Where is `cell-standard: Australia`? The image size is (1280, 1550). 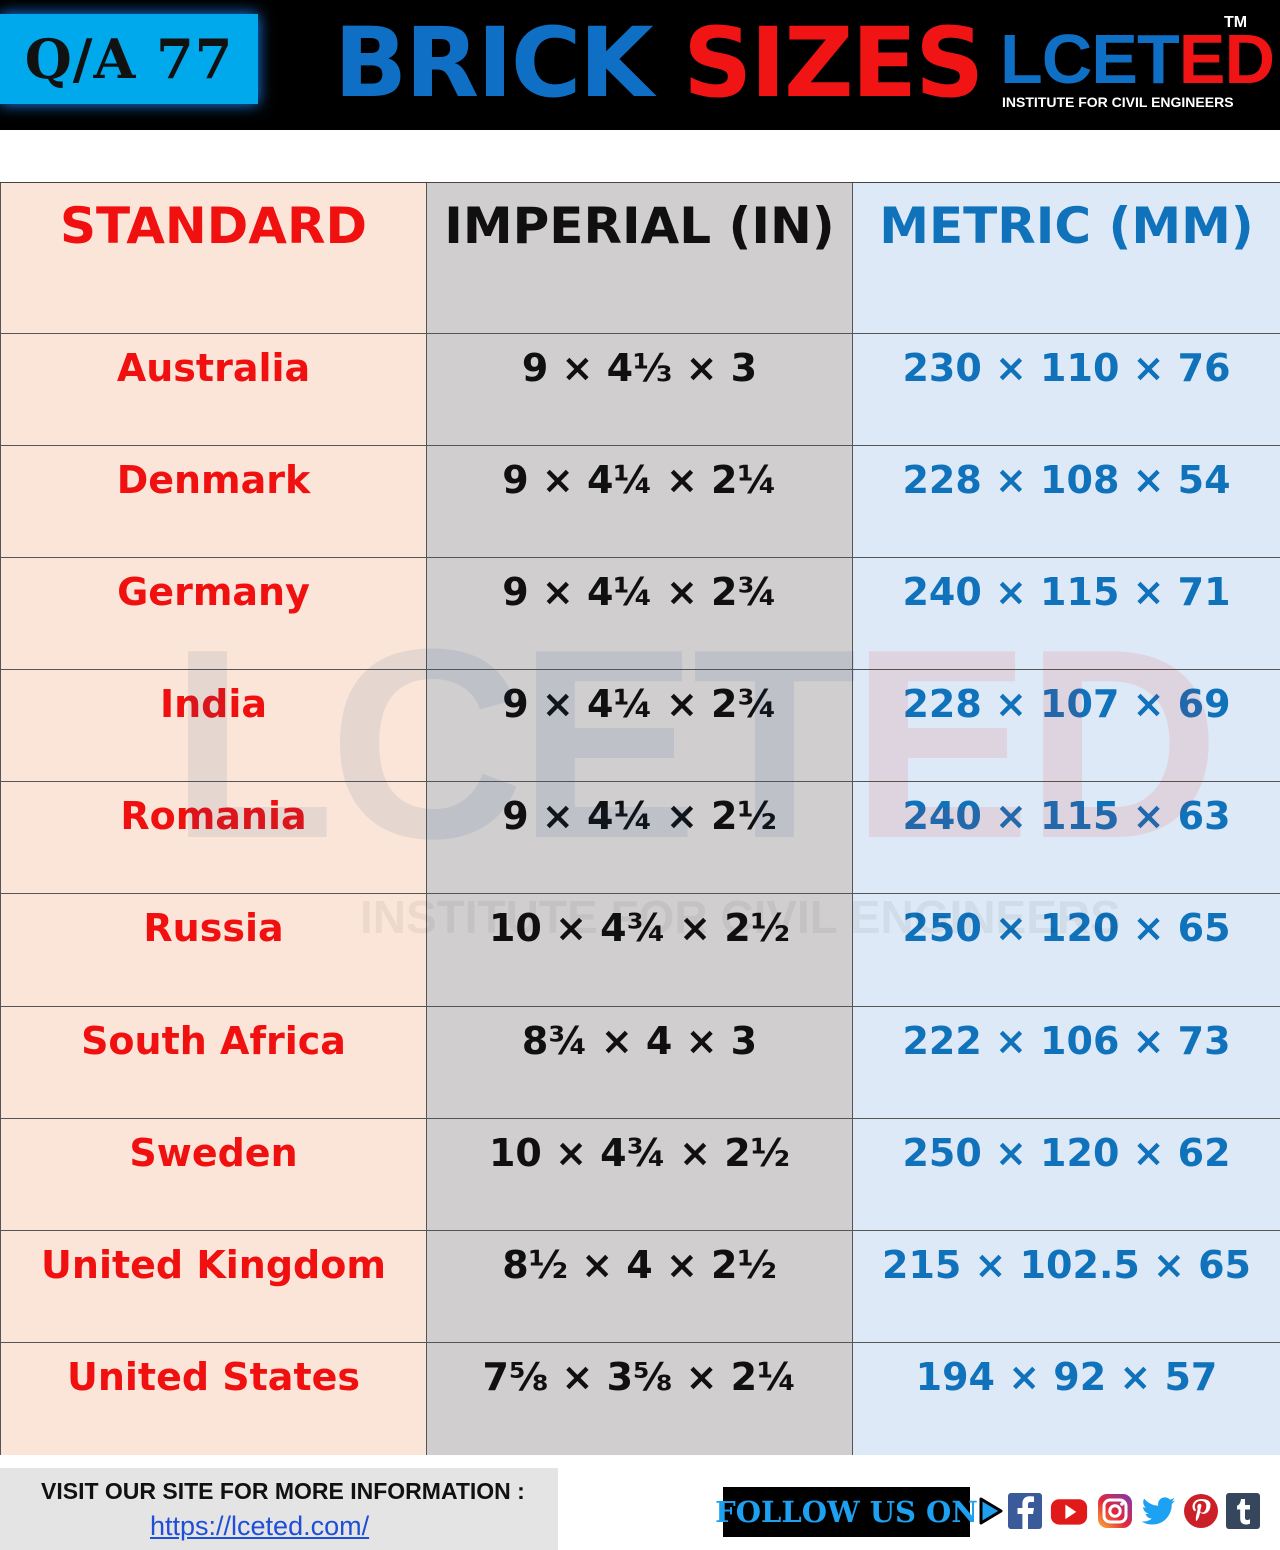 cell-standard: Australia is located at coordinates (213, 390).